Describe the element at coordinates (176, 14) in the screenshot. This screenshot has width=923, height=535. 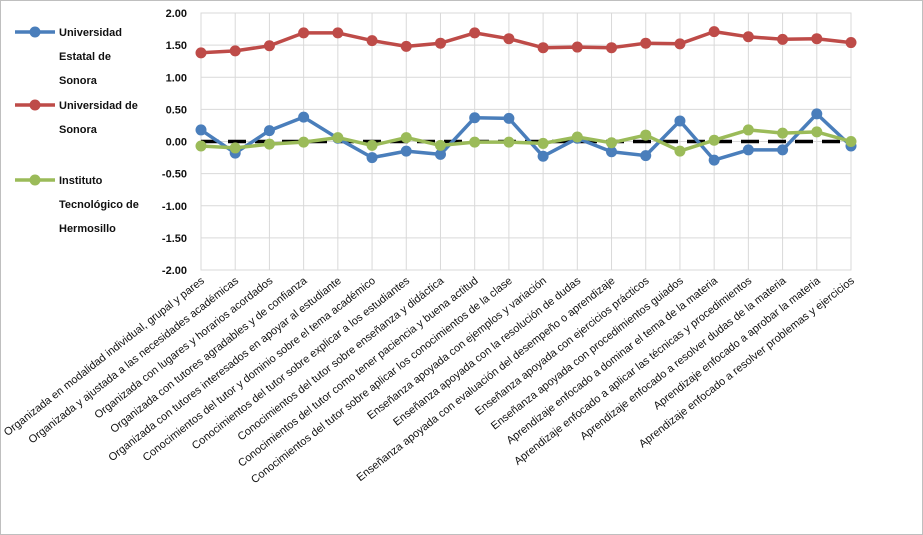
I see `y-tick-label: 2.00` at that location.